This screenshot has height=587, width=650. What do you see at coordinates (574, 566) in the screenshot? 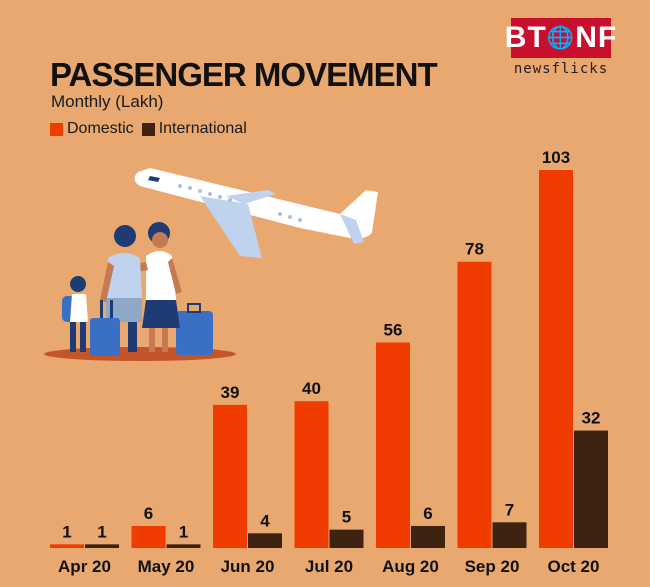
I see `x-tick-label-6: Oct 20` at bounding box center [574, 566].